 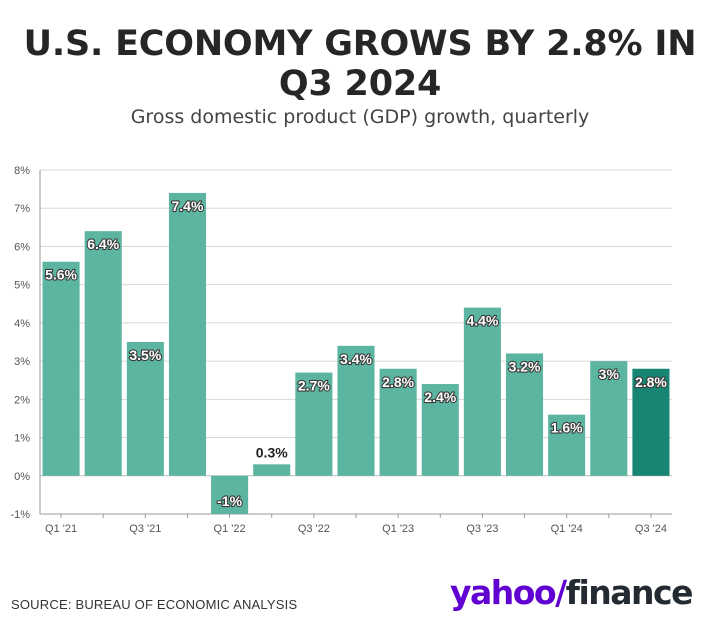 I want to click on x-tick-label: Q1 '24, so click(x=567, y=529).